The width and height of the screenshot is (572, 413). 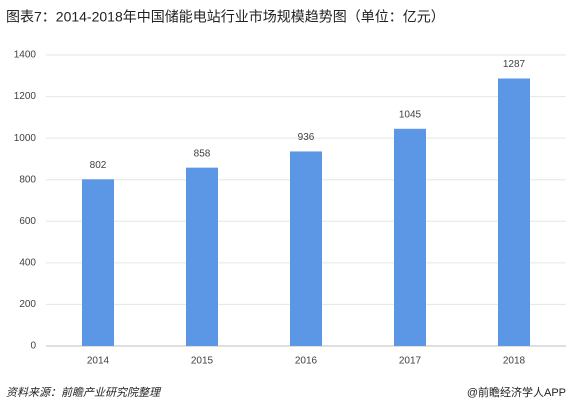 I want to click on value-label: 1287, so click(x=514, y=64).